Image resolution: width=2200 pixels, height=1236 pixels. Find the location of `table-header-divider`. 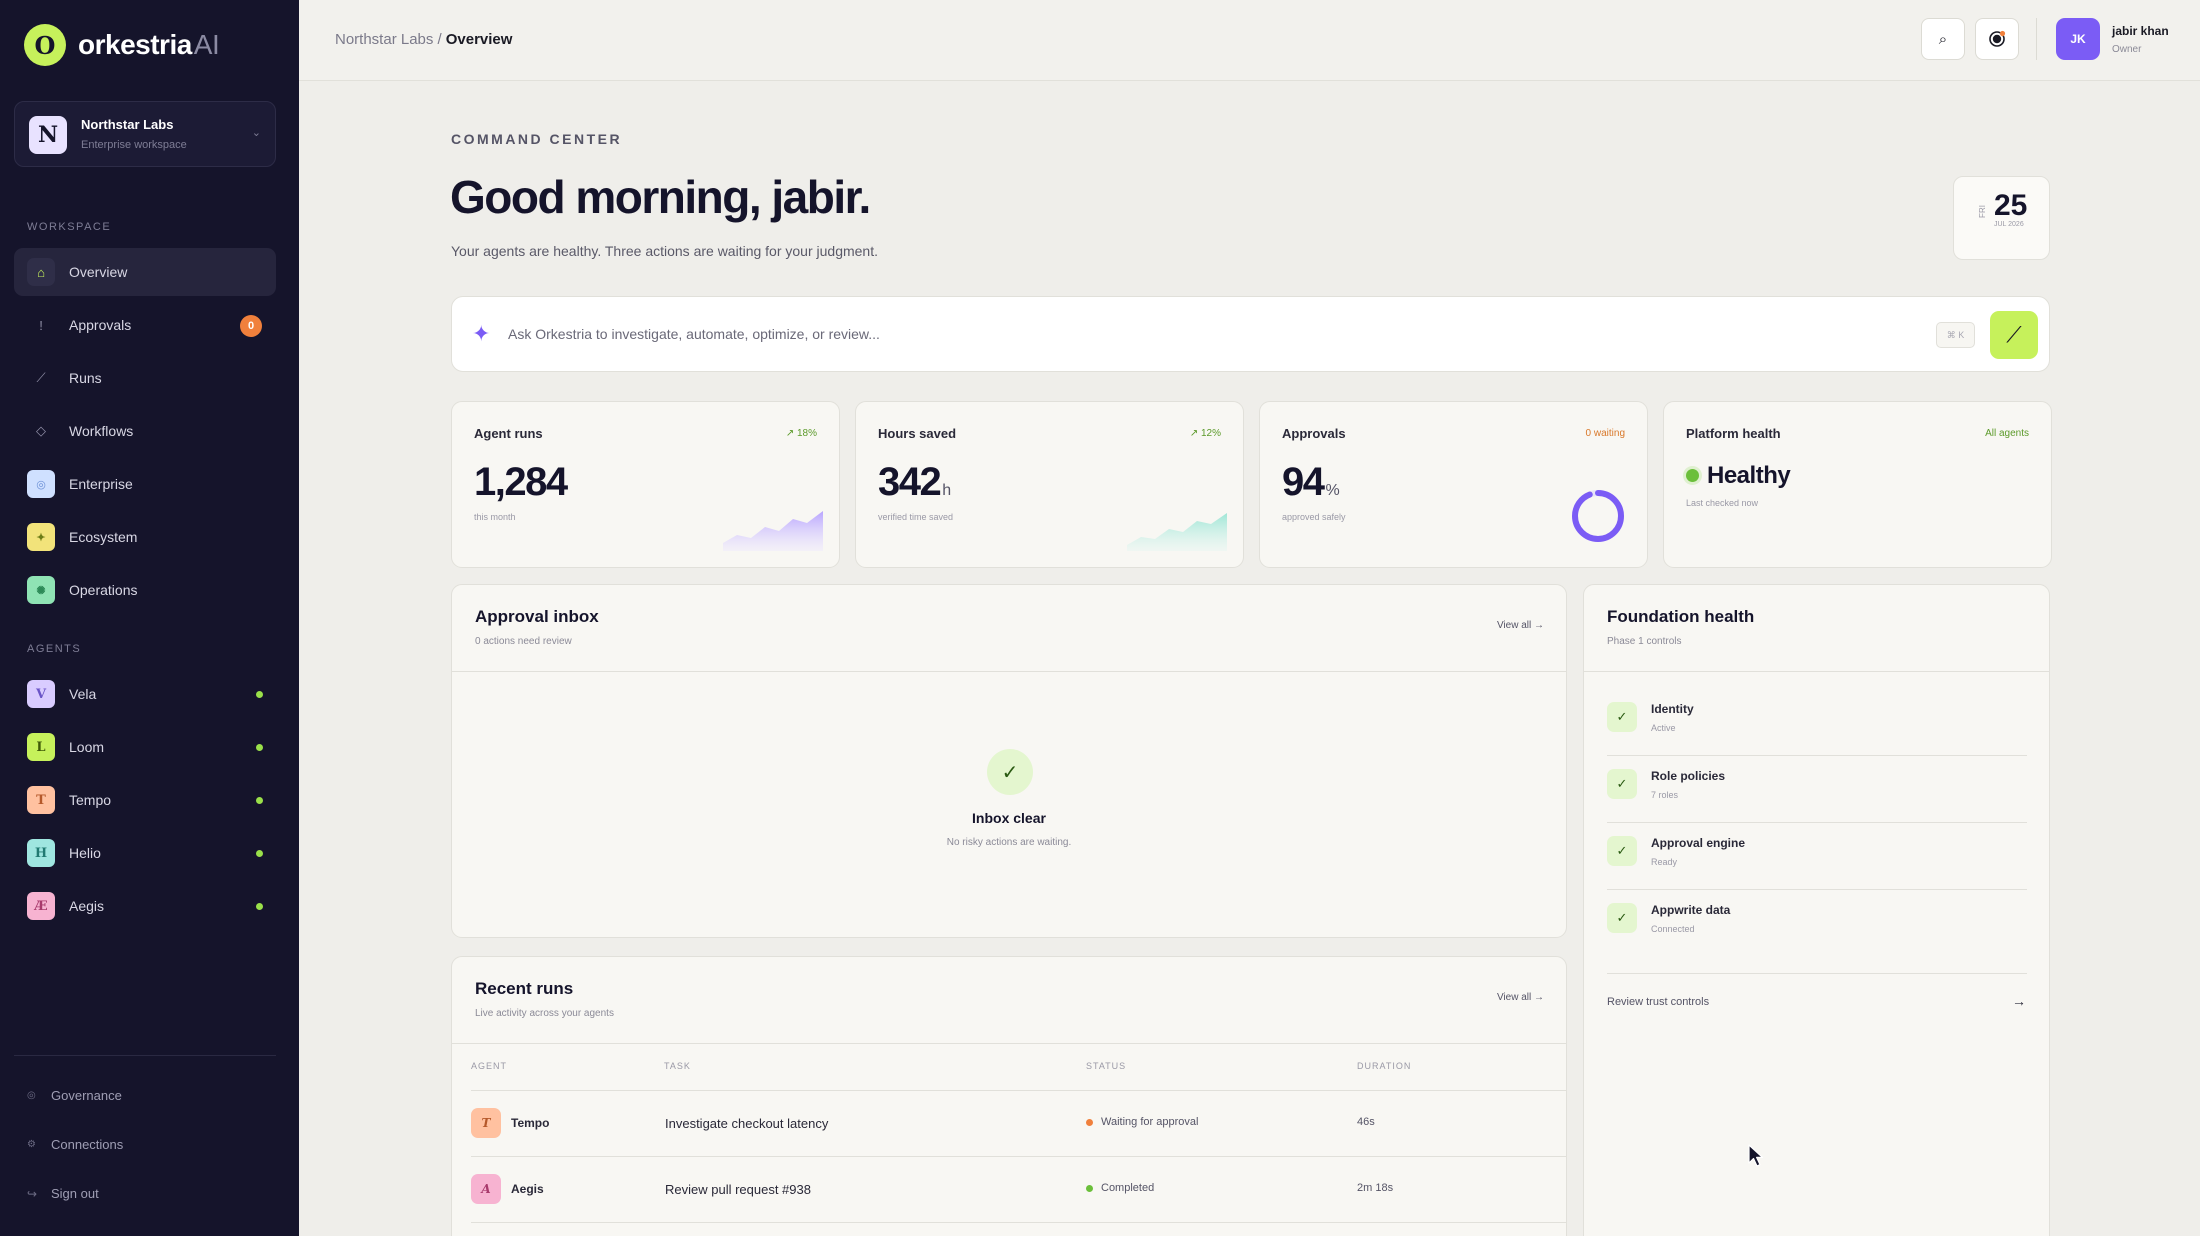

table-header-divider is located at coordinates (1018, 1090).